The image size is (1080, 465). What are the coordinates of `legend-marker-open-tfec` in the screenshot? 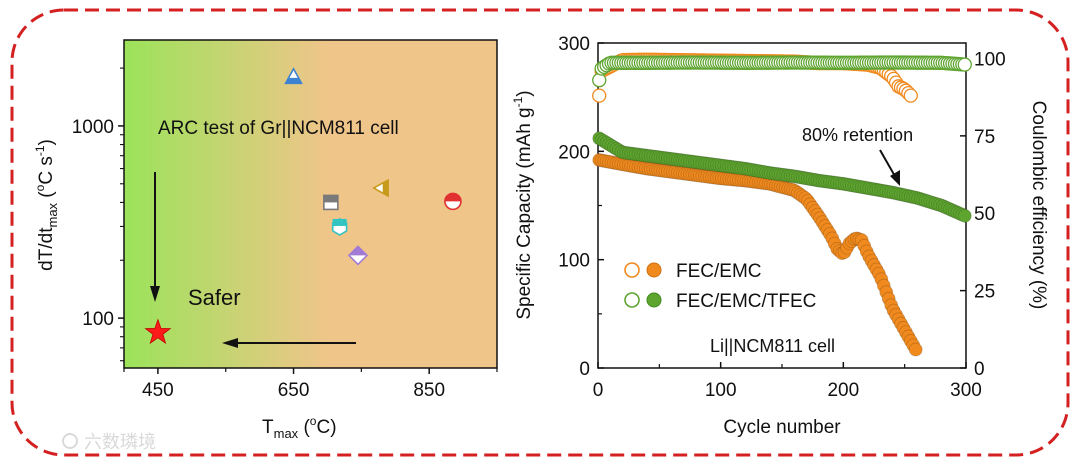 It's located at (632, 300).